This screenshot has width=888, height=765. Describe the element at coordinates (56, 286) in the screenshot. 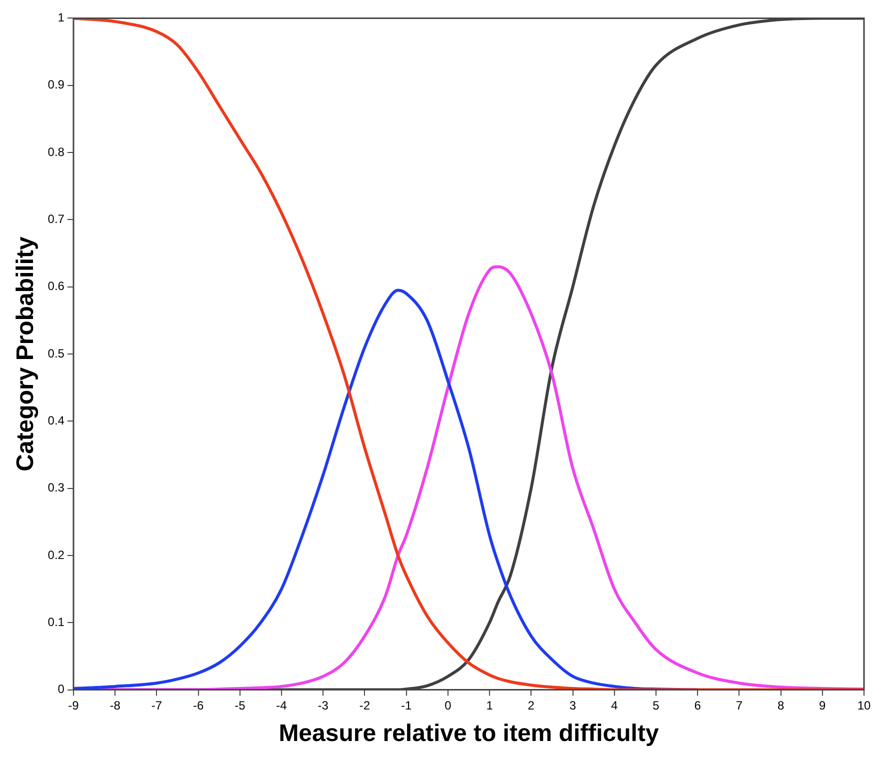

I see `y-tick-label: 0.6` at that location.